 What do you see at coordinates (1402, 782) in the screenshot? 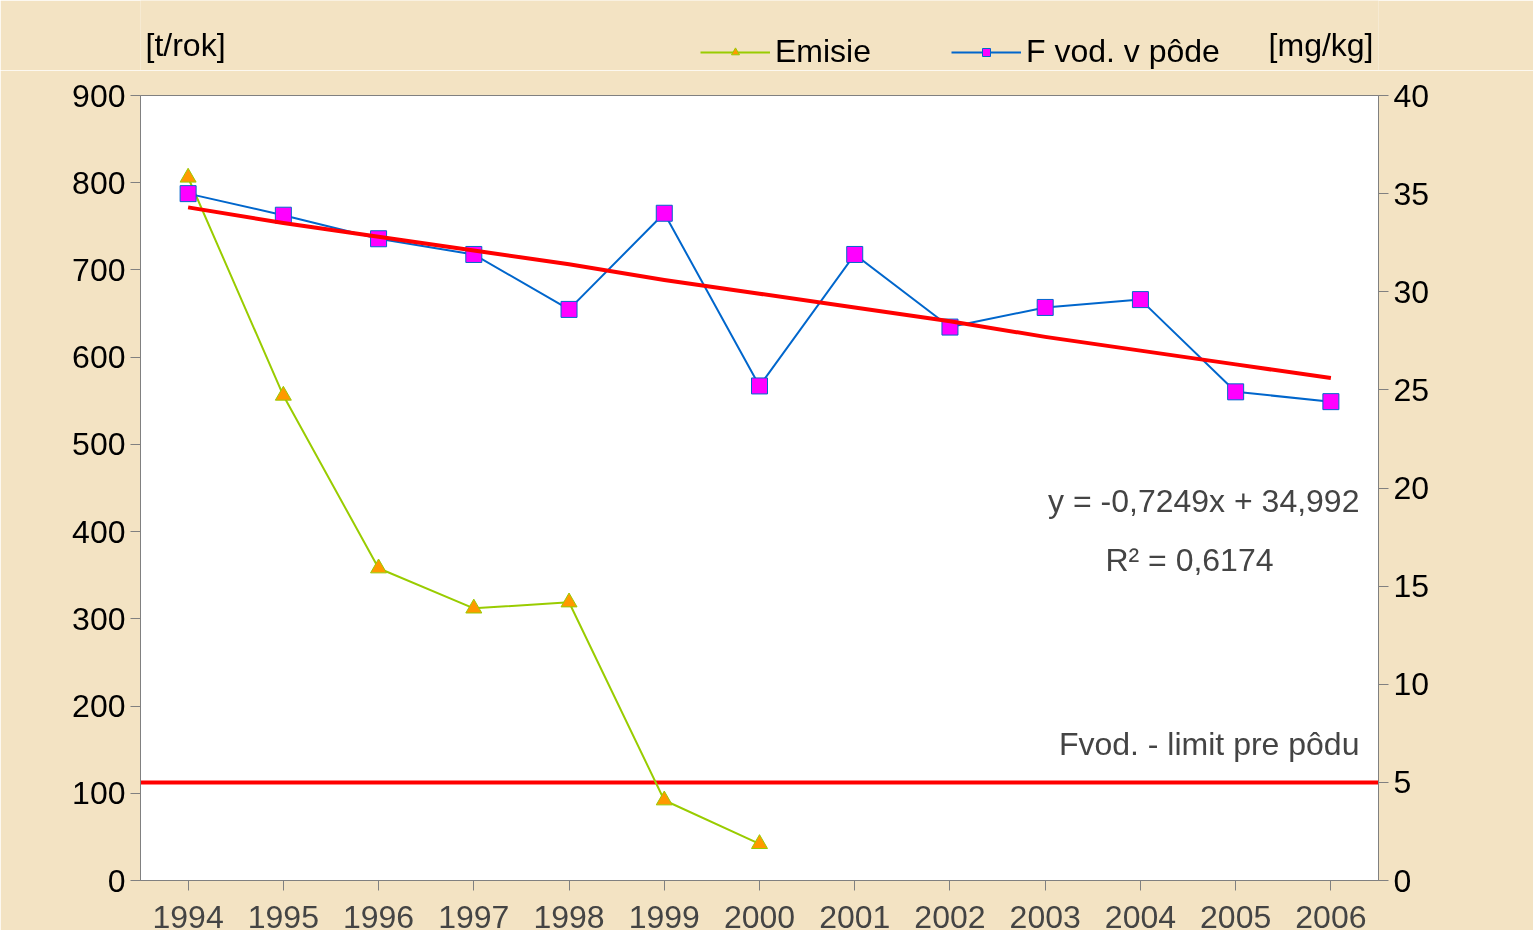
I see `y2-tick-label: 5` at bounding box center [1402, 782].